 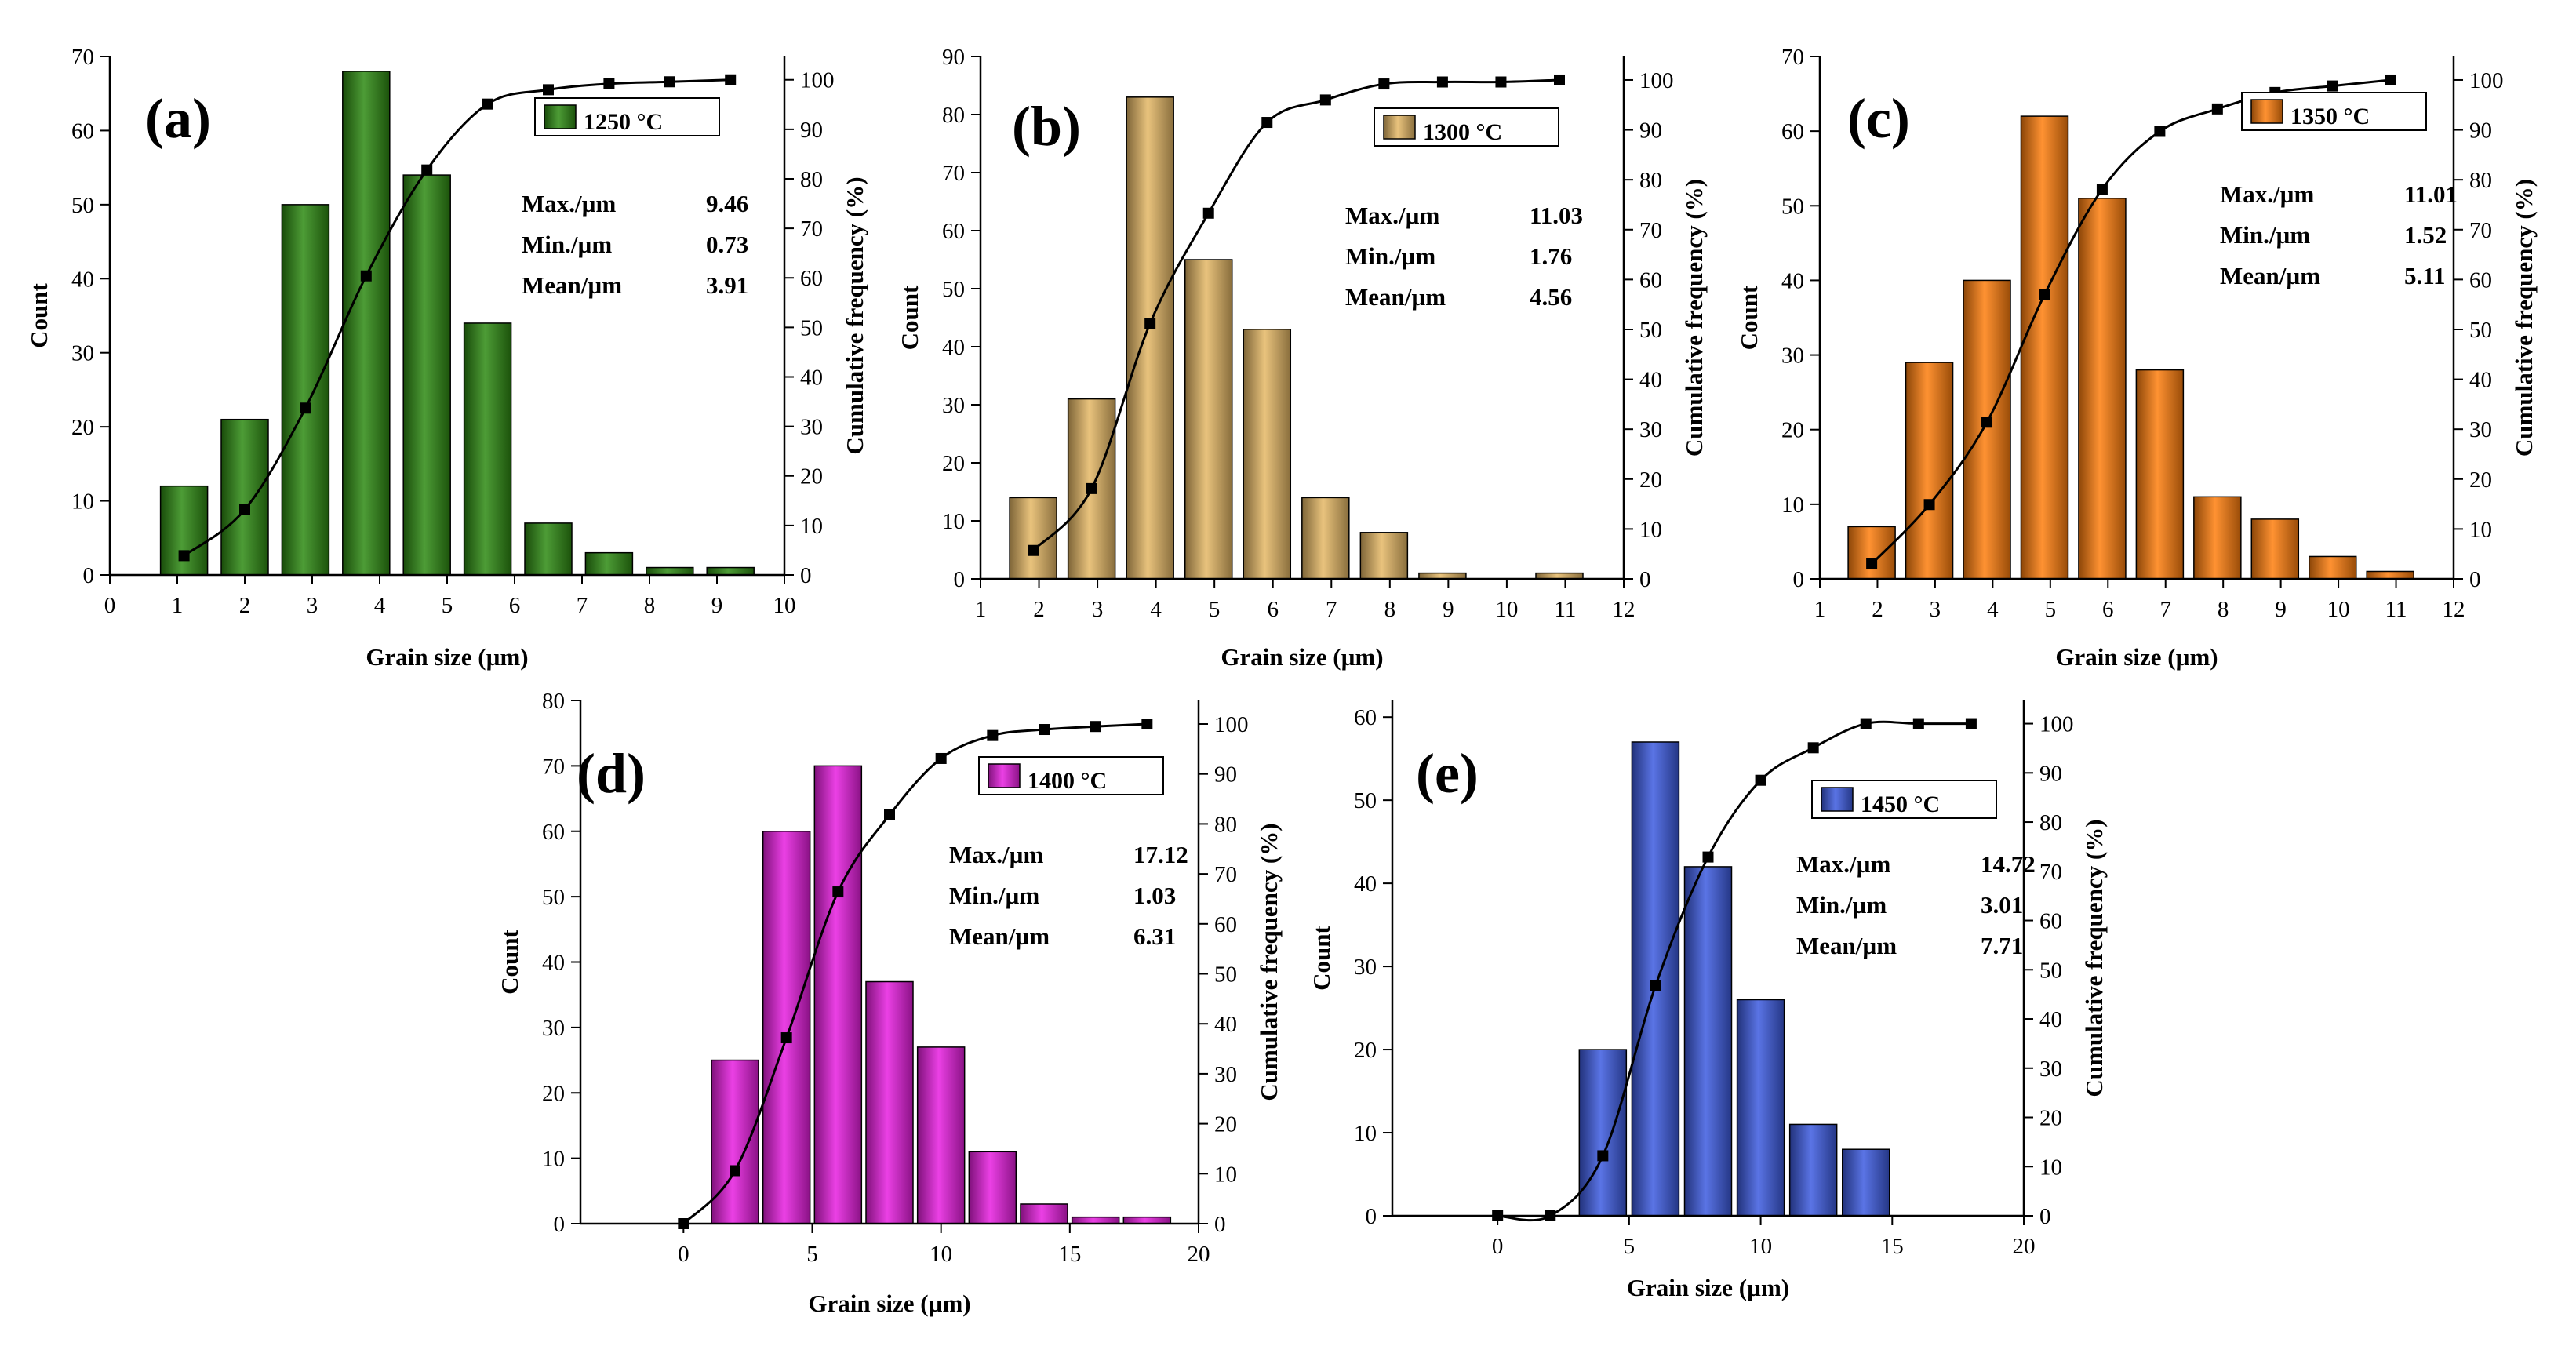 I want to click on y2-tick-label: 50, so click(x=811, y=327).